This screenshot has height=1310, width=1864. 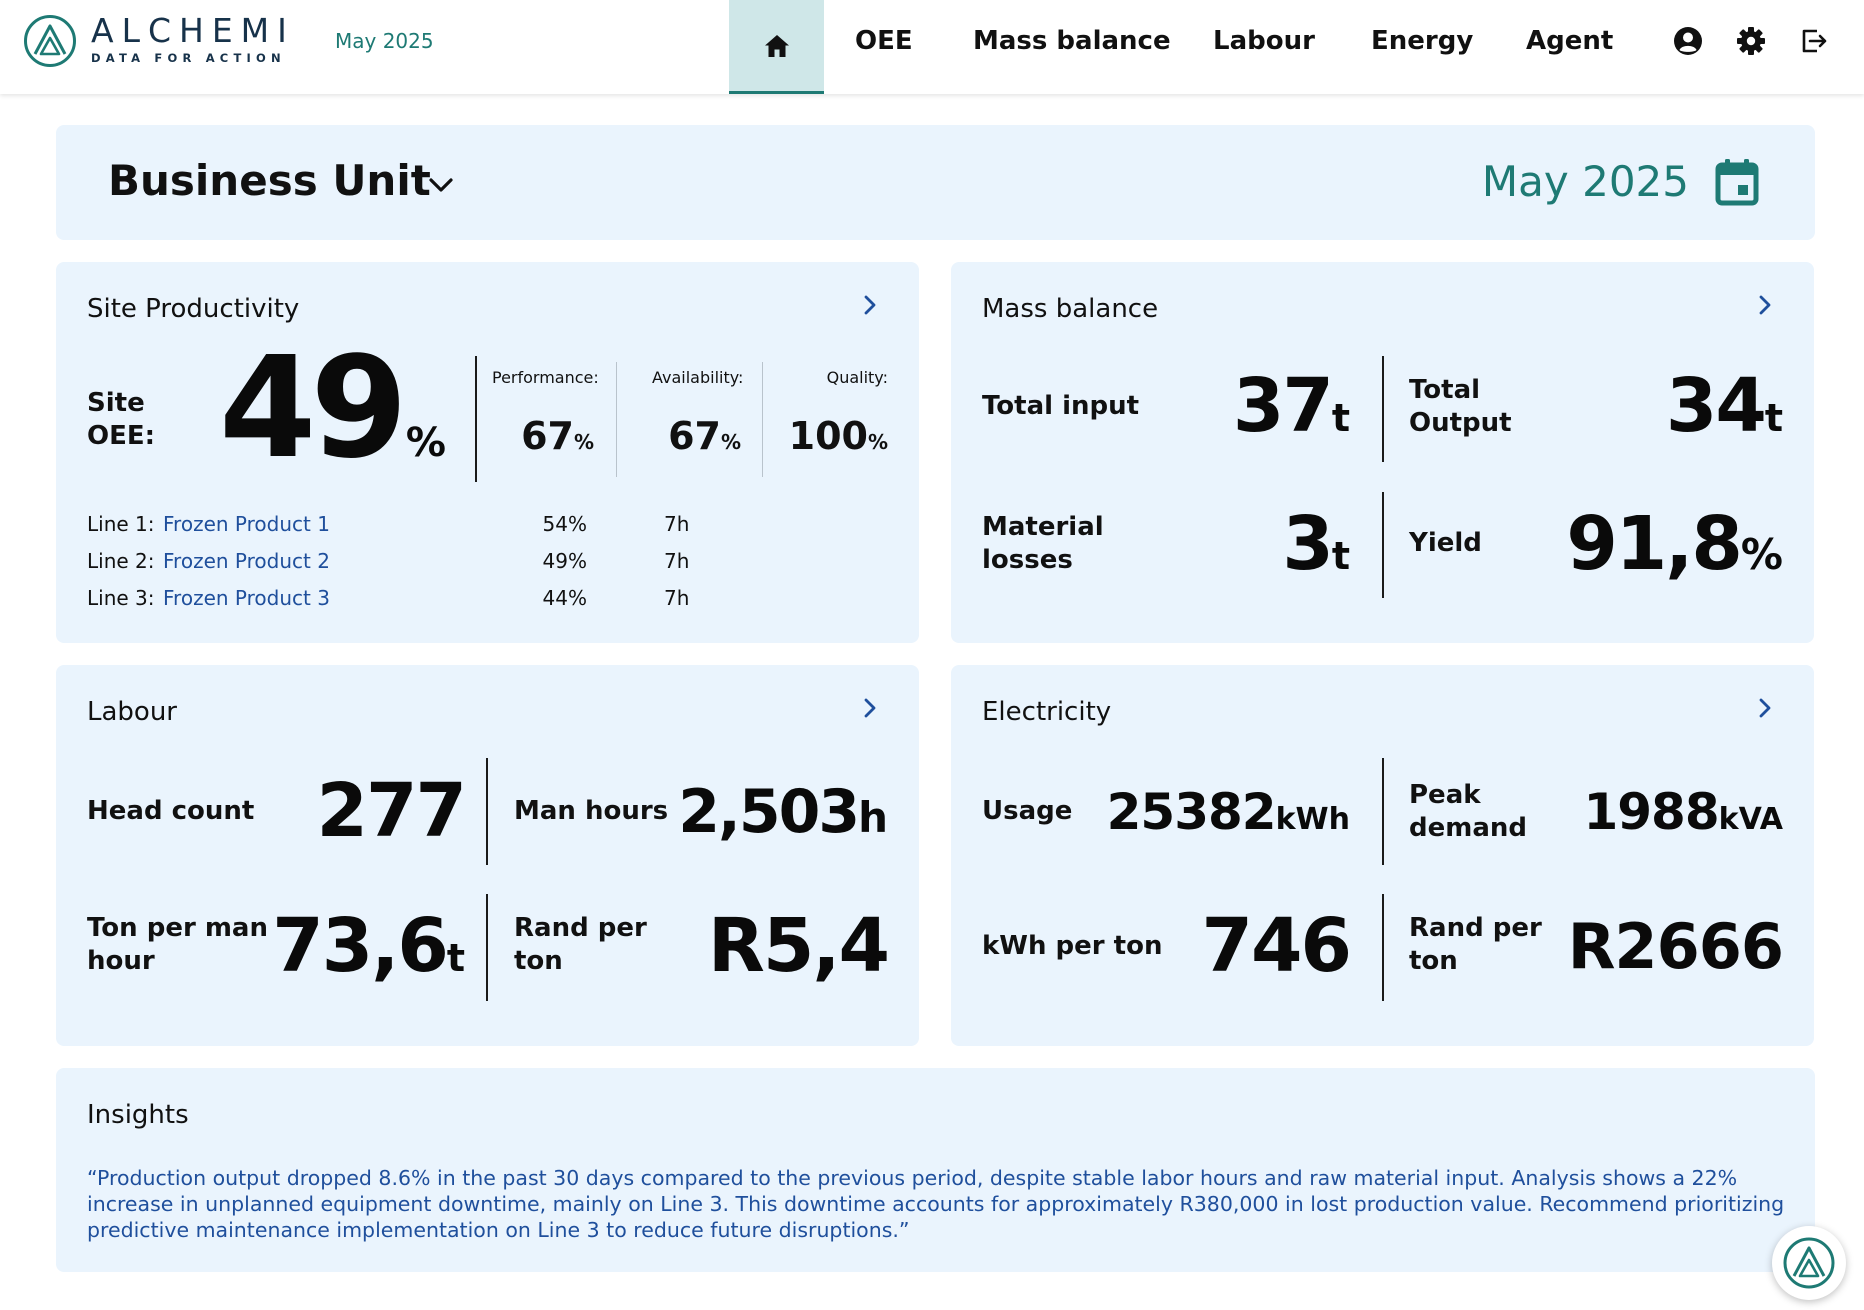 I want to click on line-row: Line 1: Frozen Product 1 54% 7h, so click(x=388, y=524).